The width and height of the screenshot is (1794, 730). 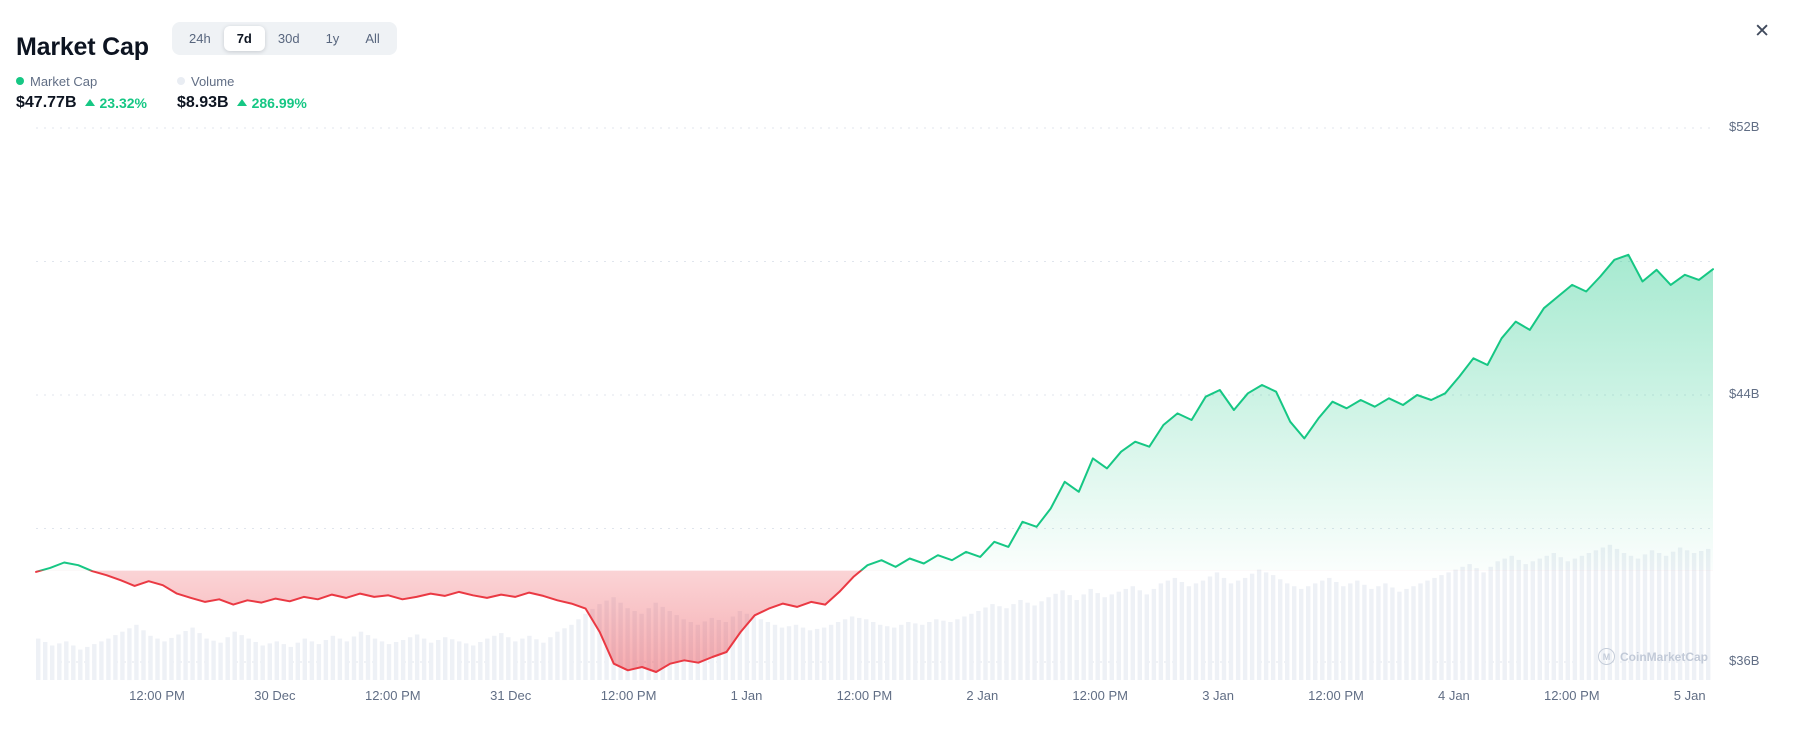 What do you see at coordinates (81, 103) in the screenshot?
I see `market-cap-stat: $47.77B 23.32%` at bounding box center [81, 103].